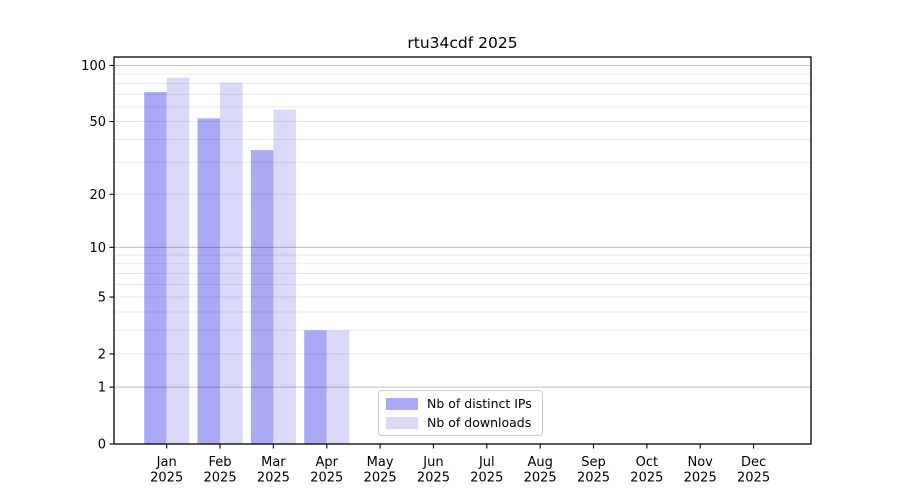 This screenshot has width=900, height=500. What do you see at coordinates (338, 387) in the screenshot?
I see `bar-downloads-apr` at bounding box center [338, 387].